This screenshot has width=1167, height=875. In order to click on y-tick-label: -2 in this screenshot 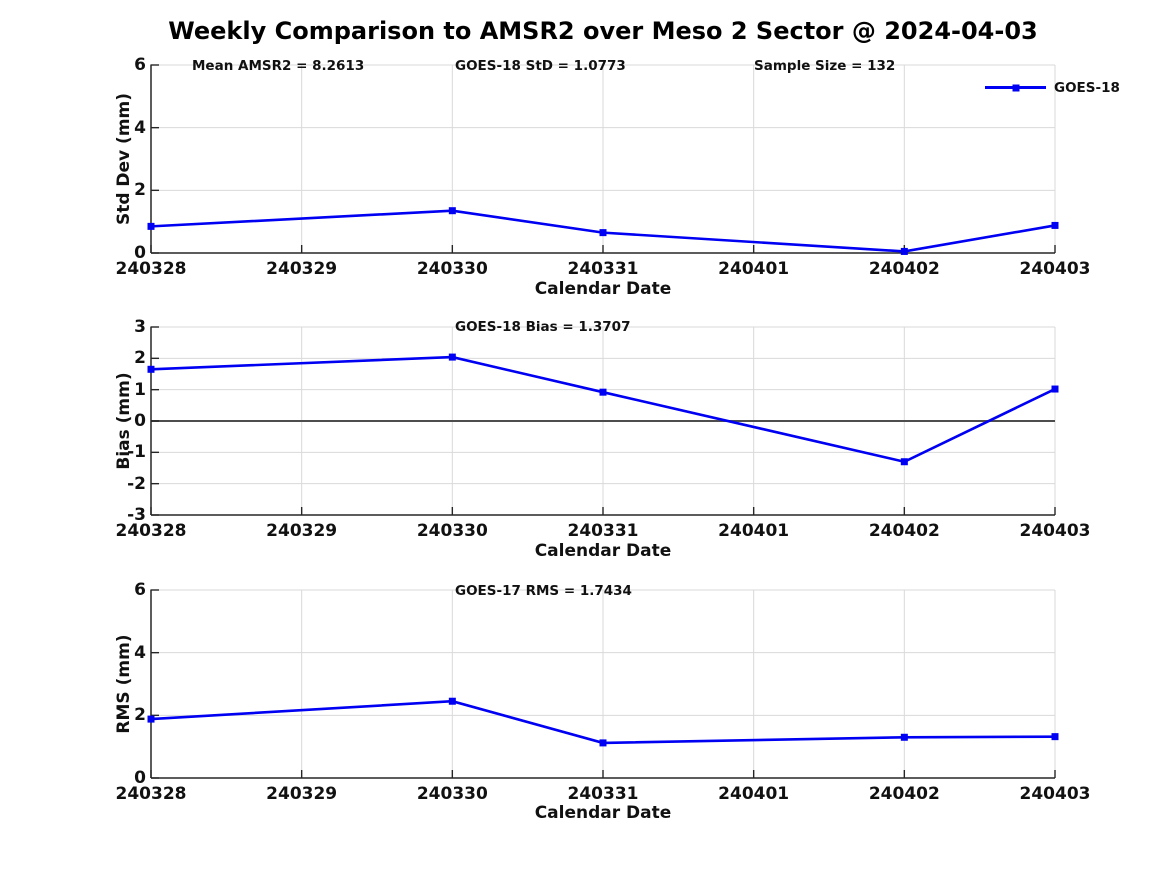, I will do `click(136, 483)`.